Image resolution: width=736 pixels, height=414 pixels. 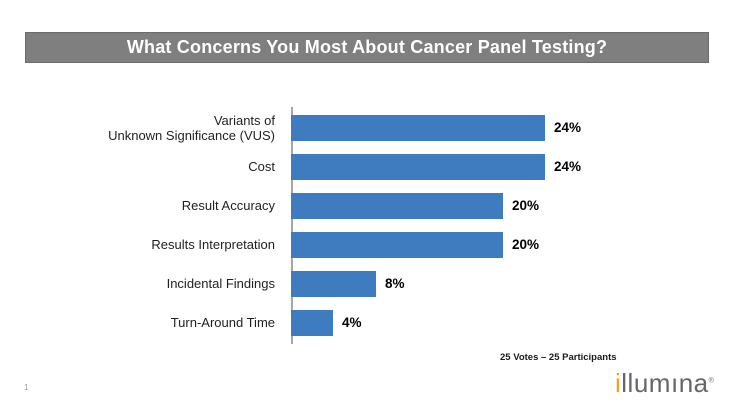 I want to click on chart-row: Cost 24%, so click(x=370, y=166).